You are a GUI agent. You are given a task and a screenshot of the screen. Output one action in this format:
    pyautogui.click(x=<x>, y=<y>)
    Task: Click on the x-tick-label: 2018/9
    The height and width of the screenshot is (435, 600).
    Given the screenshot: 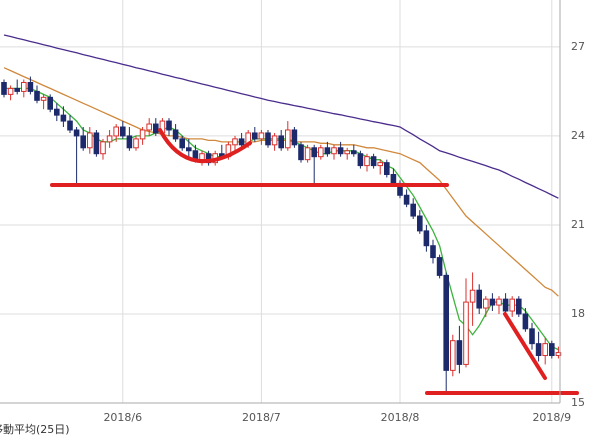 What is the action you would take?
    pyautogui.click(x=551, y=417)
    